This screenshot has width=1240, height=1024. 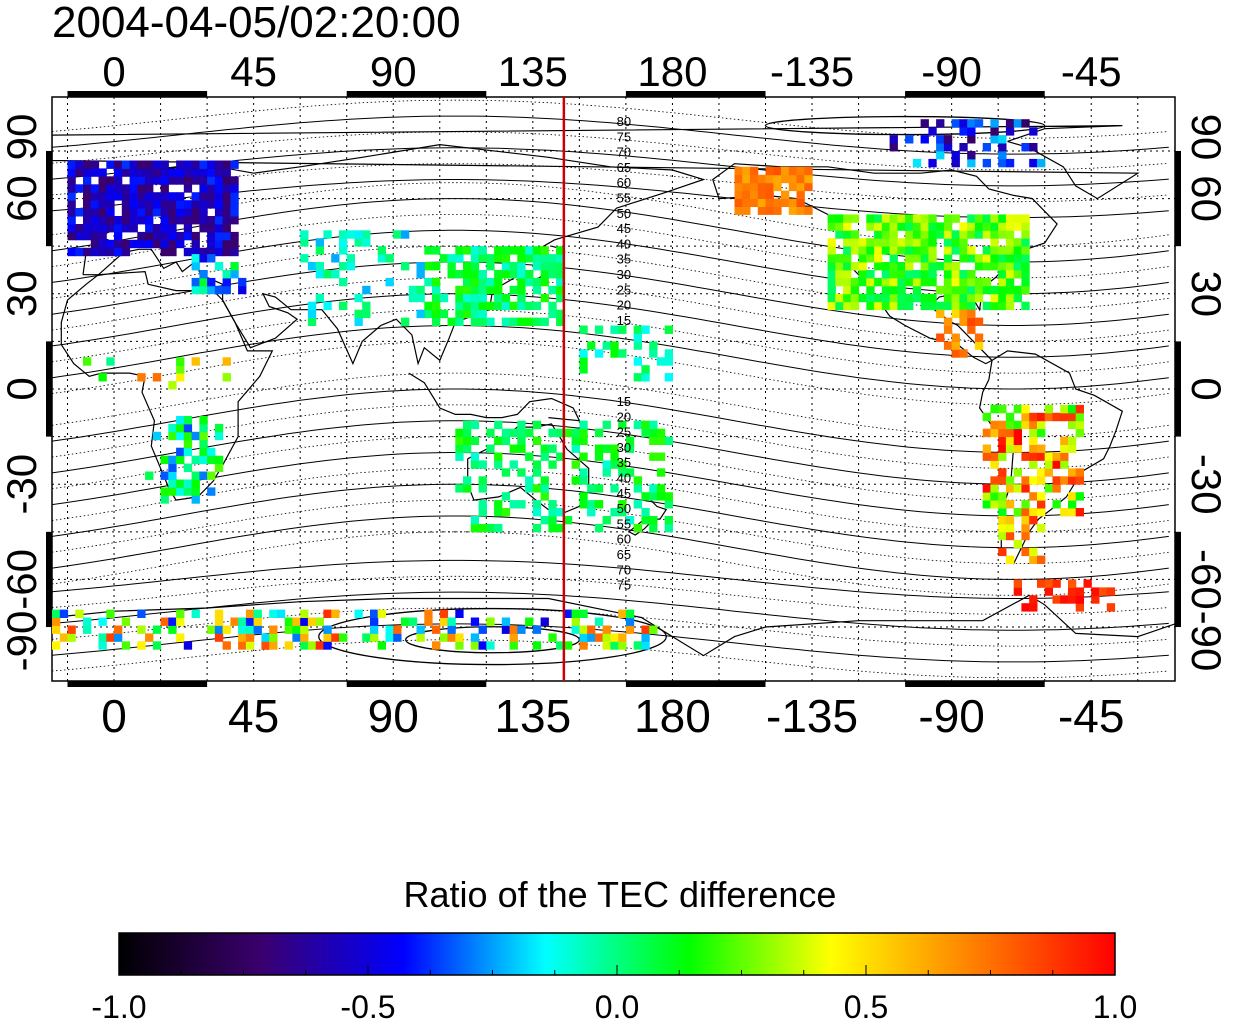 I want to click on right-axis-bar, so click(x=1178, y=389).